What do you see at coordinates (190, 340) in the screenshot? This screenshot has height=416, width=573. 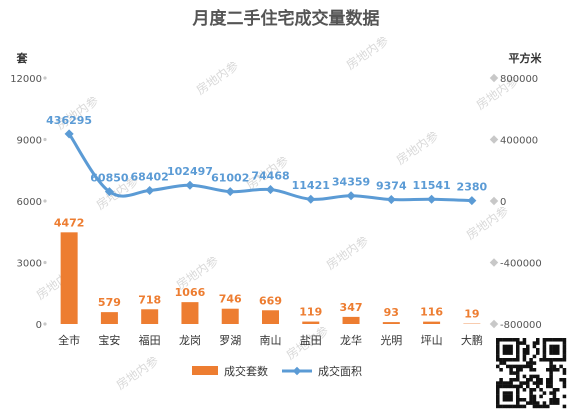 I see `category-label: 龙岗` at bounding box center [190, 340].